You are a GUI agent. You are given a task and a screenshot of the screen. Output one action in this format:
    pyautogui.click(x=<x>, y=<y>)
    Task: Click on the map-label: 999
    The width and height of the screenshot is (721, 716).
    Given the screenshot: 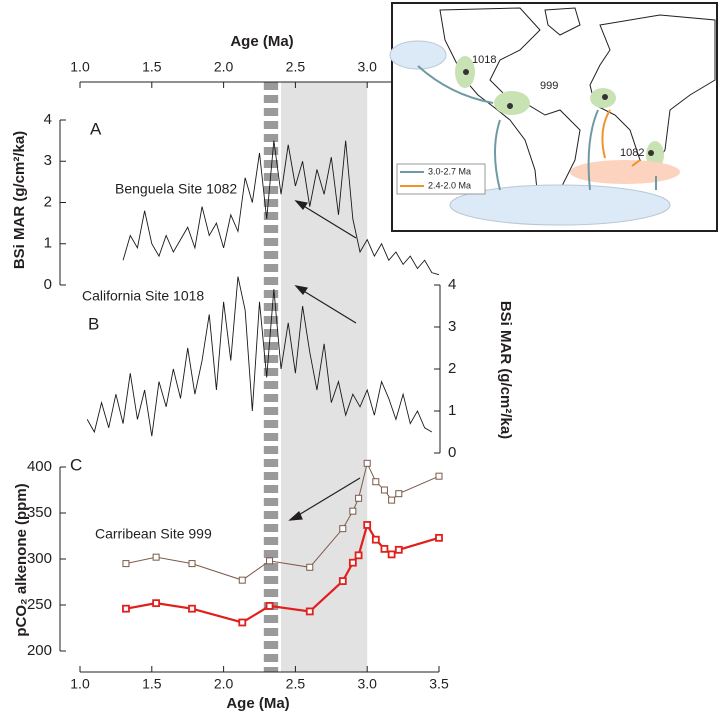 What is the action you would take?
    pyautogui.click(x=549, y=86)
    